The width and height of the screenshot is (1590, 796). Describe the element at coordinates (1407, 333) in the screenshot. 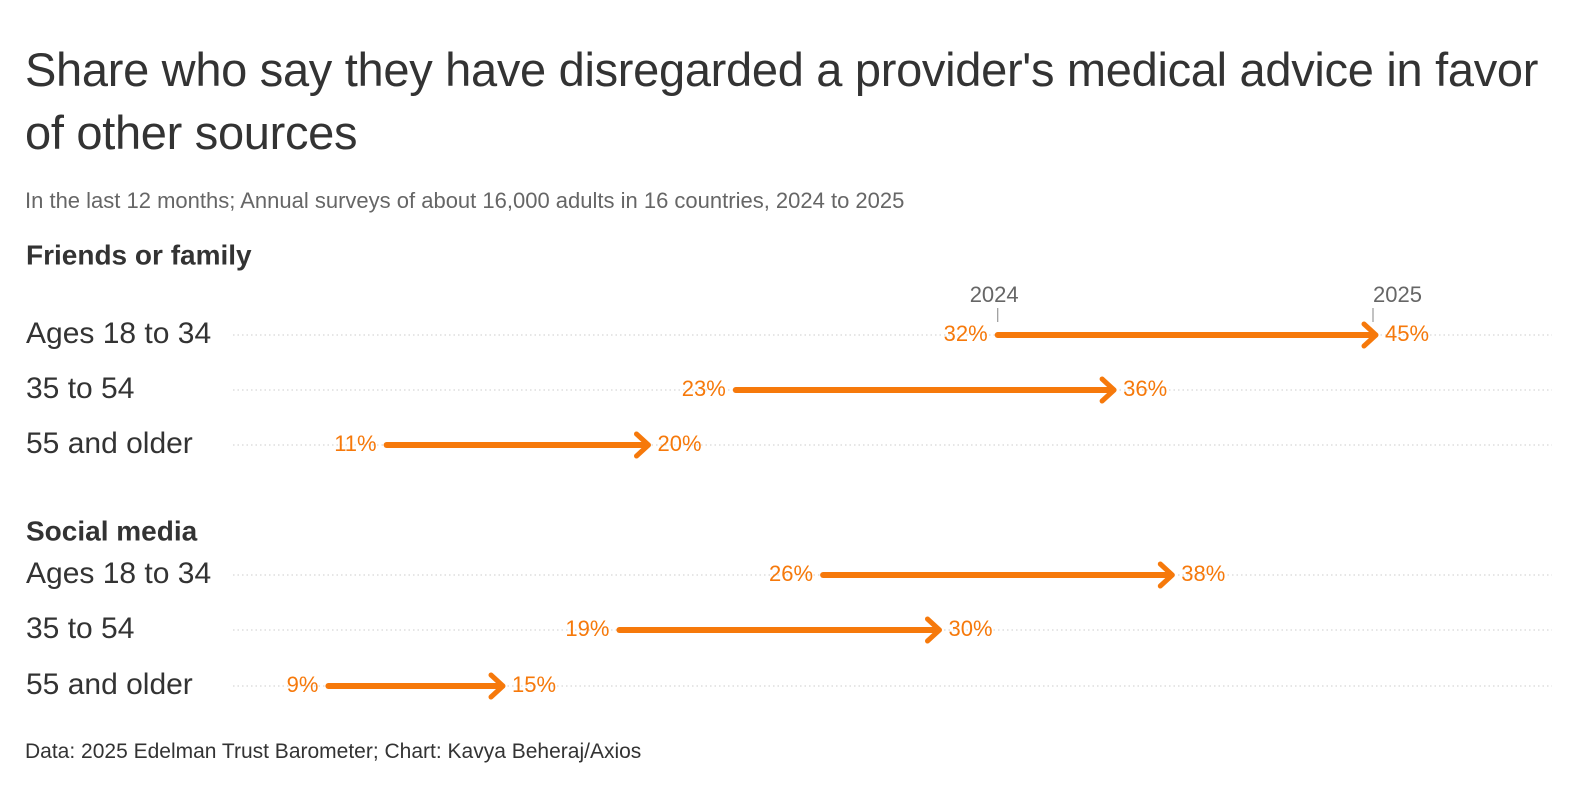

I see `end-value-label: 45%` at that location.